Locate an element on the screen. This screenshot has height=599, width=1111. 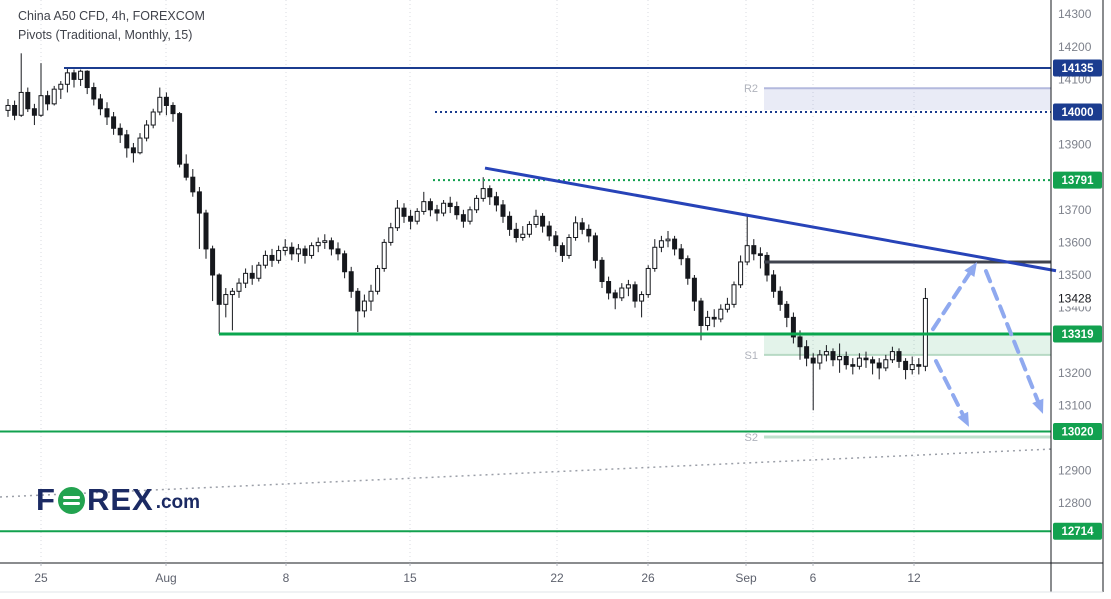
time-axis: 25 Aug 8 15 22 26 Sep 6 12 is located at coordinates (477, 574).